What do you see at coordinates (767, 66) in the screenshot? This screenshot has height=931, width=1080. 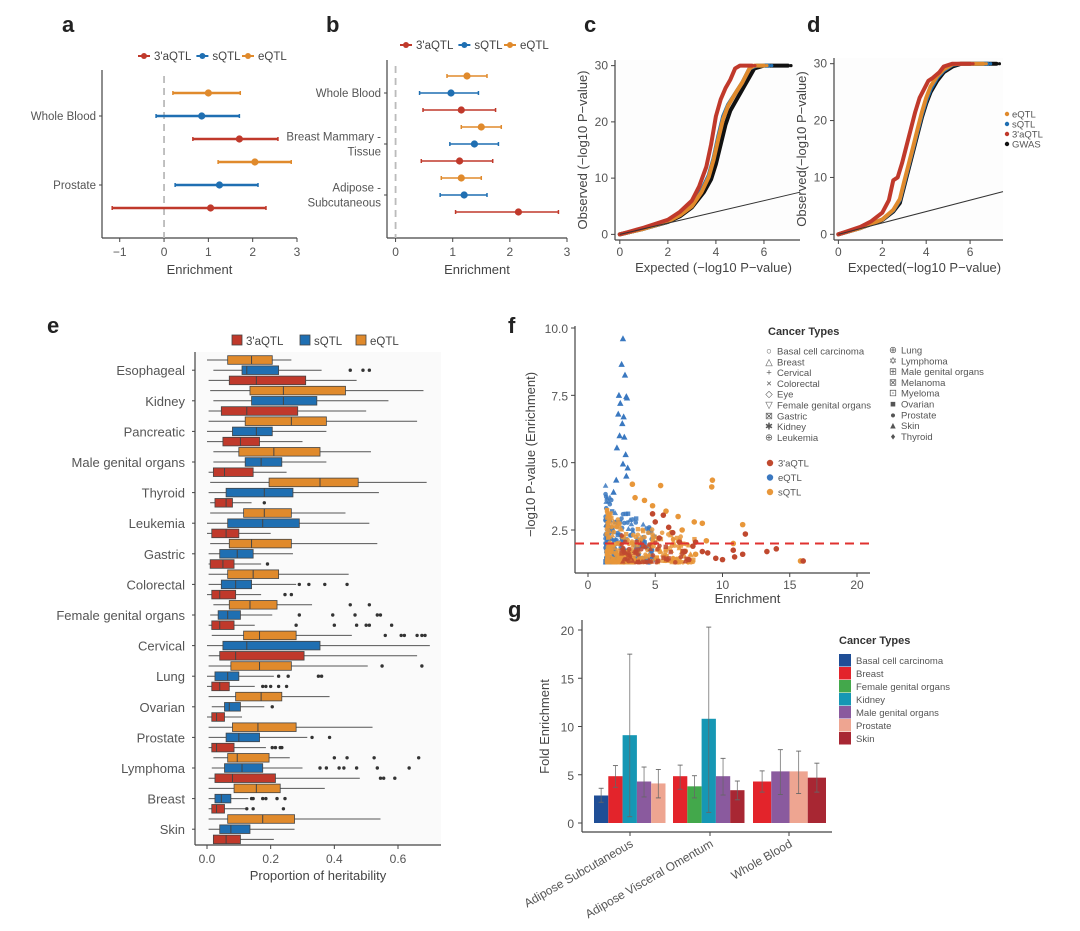 I see `qq-tail-point-eqtl` at bounding box center [767, 66].